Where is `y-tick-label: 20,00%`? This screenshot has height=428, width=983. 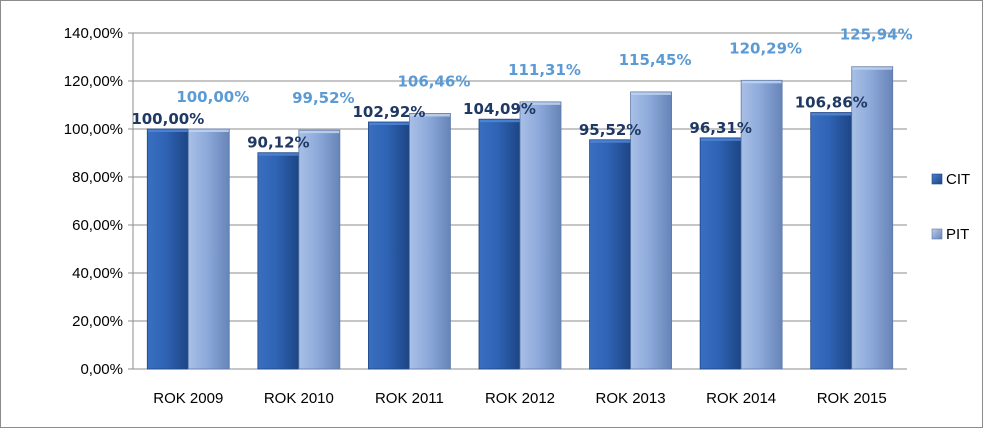
y-tick-label: 20,00% is located at coordinates (97, 321).